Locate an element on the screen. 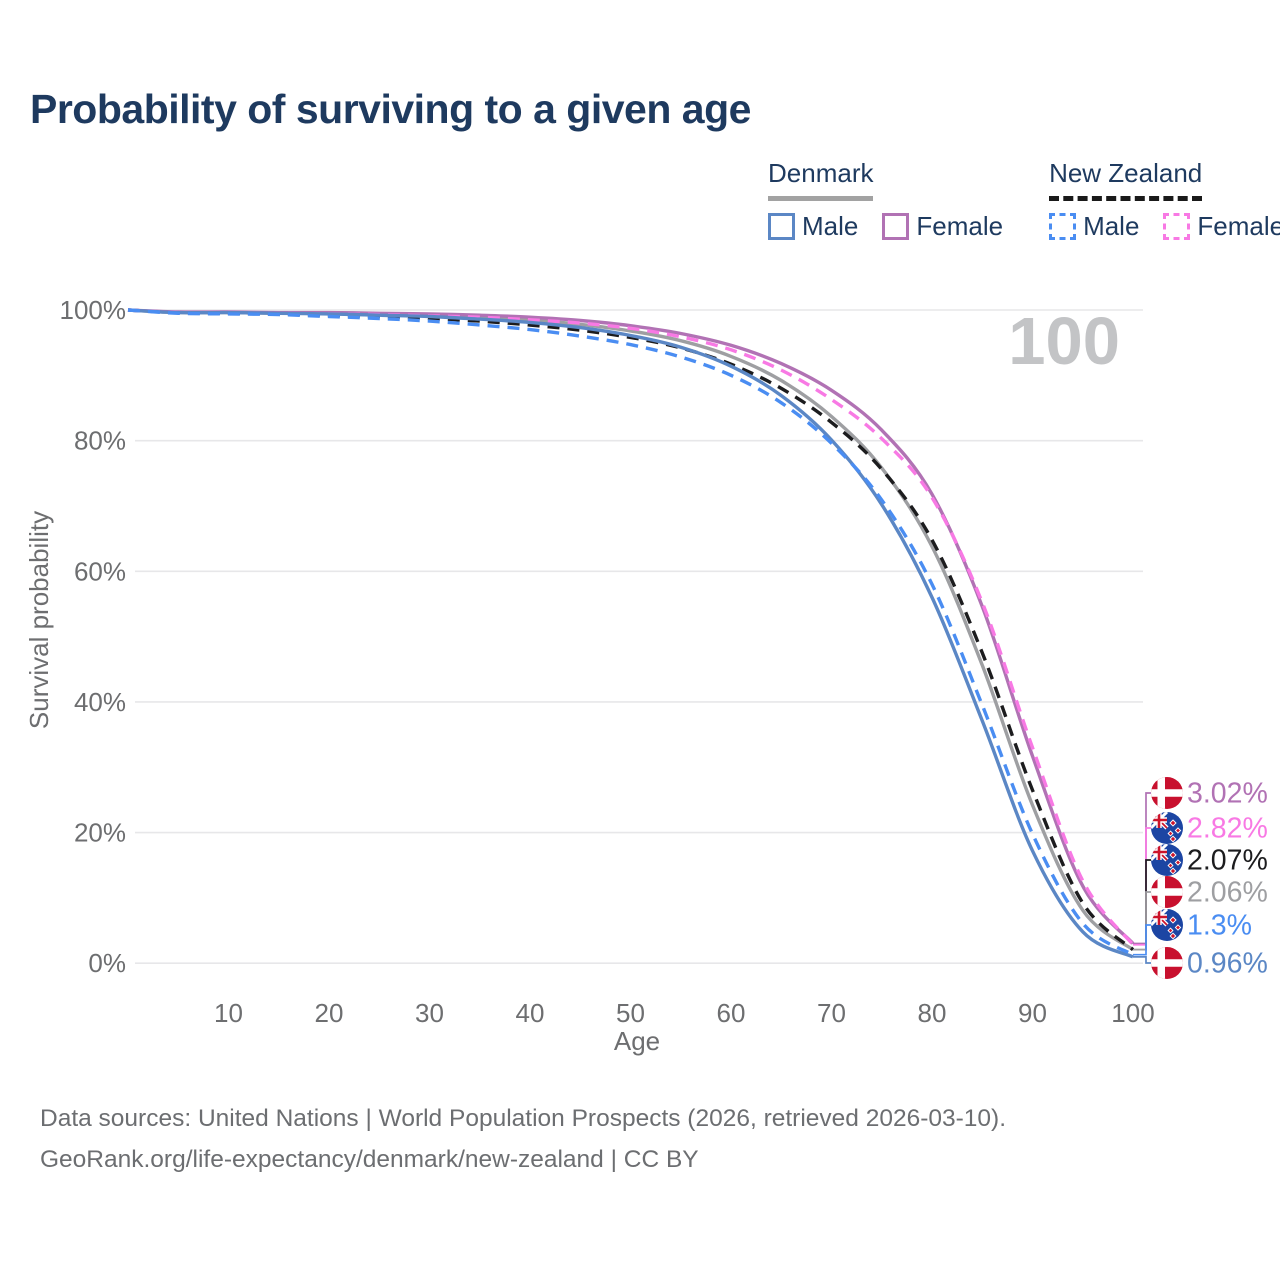  legend-item-new-zealand-female: Female is located at coordinates (1221, 226).